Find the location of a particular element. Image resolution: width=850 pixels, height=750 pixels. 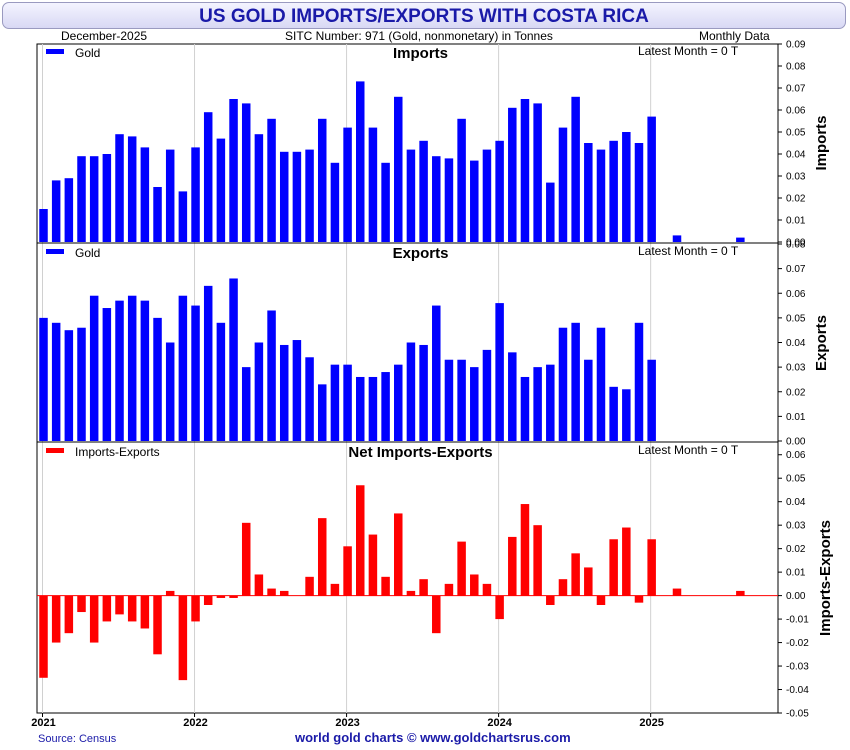

y-tick-label: 0.00 is located at coordinates (796, 442).